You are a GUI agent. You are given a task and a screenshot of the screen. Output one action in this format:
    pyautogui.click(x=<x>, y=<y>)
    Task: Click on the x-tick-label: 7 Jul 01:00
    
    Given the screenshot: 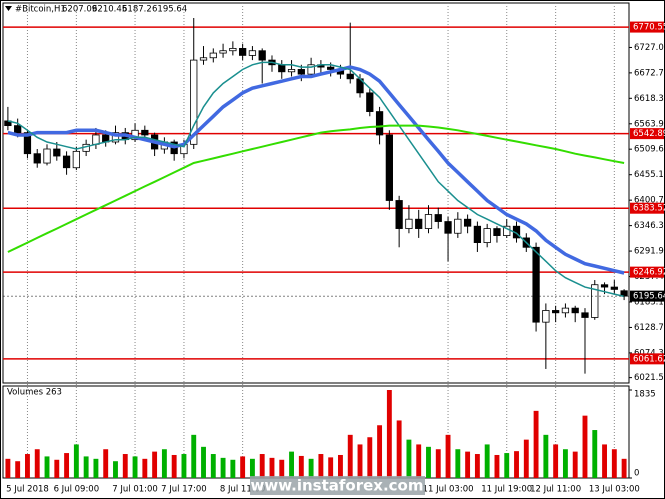 What is the action you would take?
    pyautogui.click(x=135, y=490)
    